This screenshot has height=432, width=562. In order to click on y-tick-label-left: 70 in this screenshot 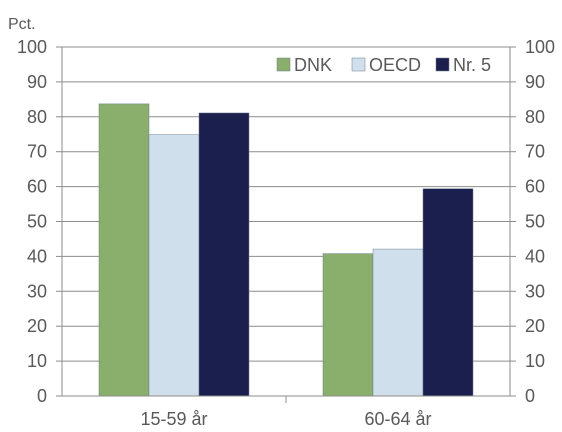, I will do `click(37, 152)`.